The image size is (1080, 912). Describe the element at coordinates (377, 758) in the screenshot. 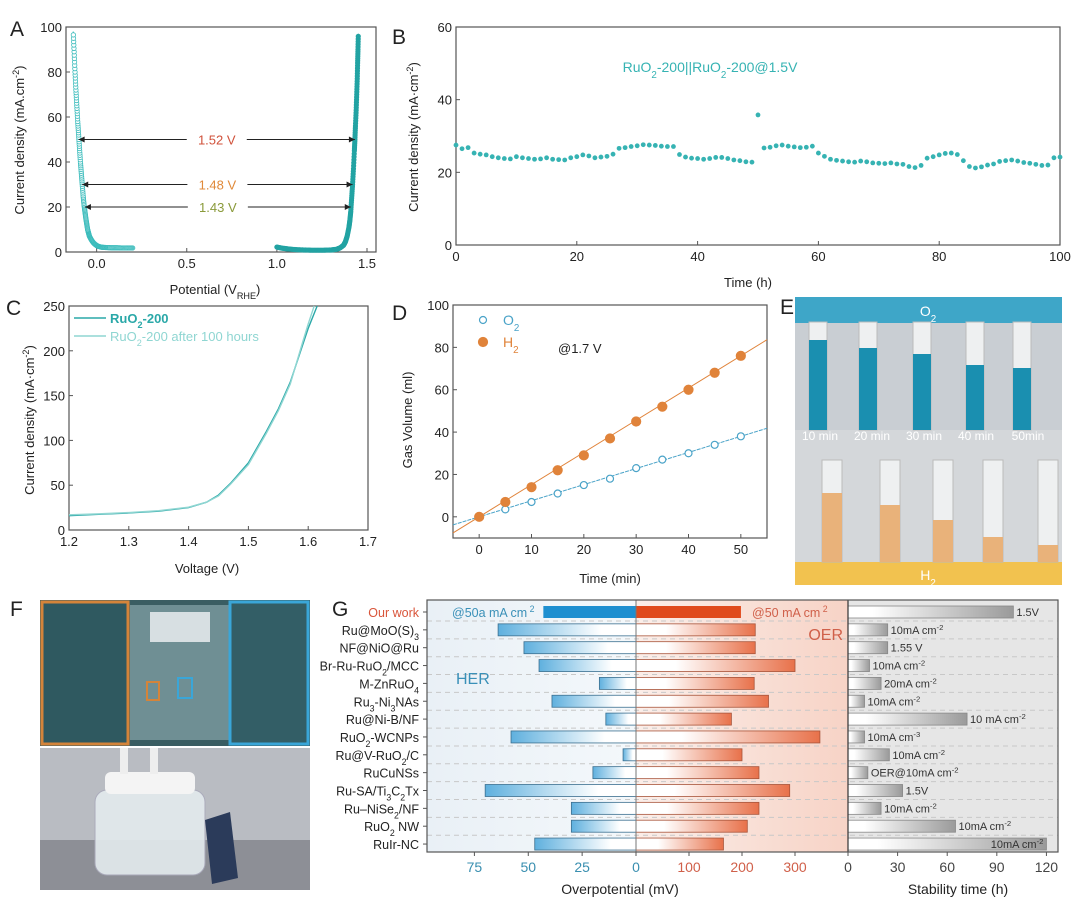

I see `category-label: Ru@V-RuO2/C` at that location.